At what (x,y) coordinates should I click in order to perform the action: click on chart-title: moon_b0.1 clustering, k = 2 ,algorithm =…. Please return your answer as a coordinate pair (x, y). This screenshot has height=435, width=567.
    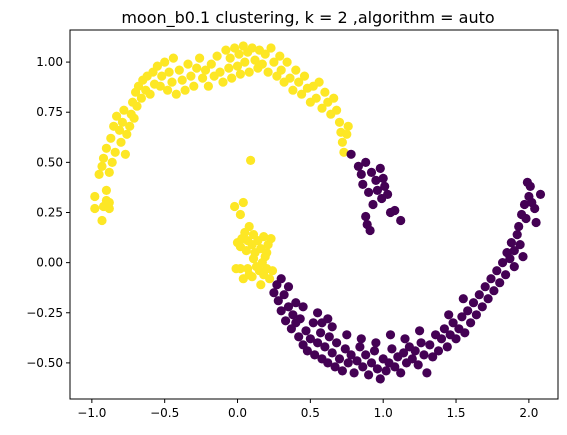
    Looking at the image, I should click on (307, 18).